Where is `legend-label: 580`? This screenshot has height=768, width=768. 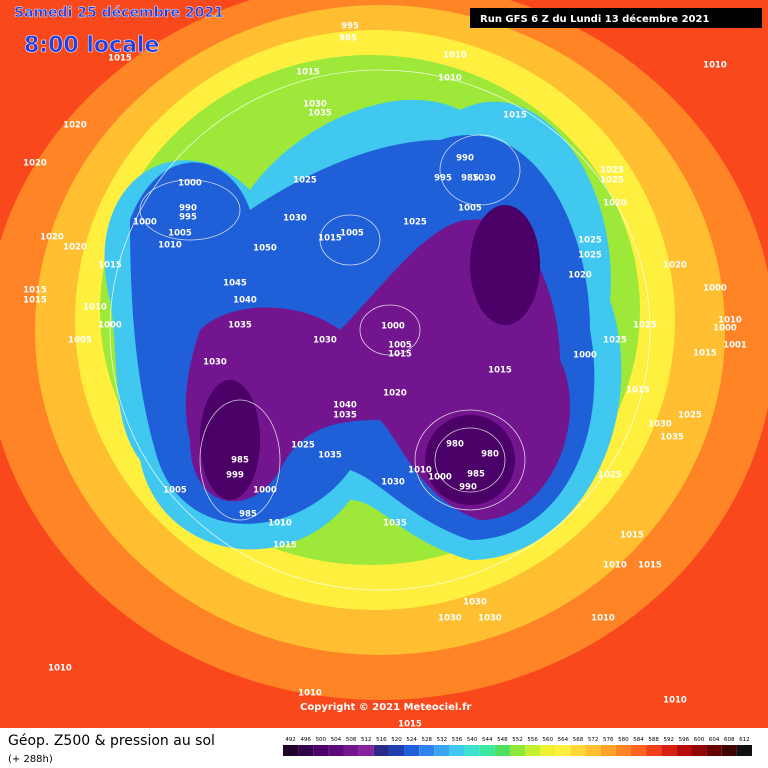
legend-label: 580 is located at coordinates (623, 740).